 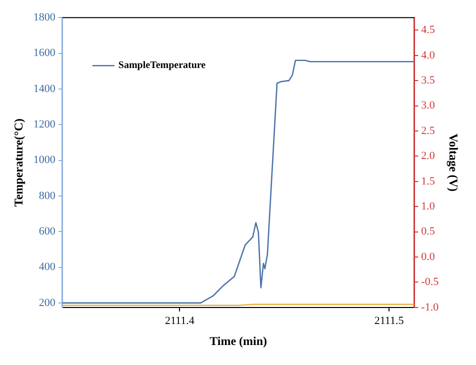 What do you see at coordinates (428, 232) in the screenshot?
I see `y2-tick-label: 0.5` at bounding box center [428, 232].